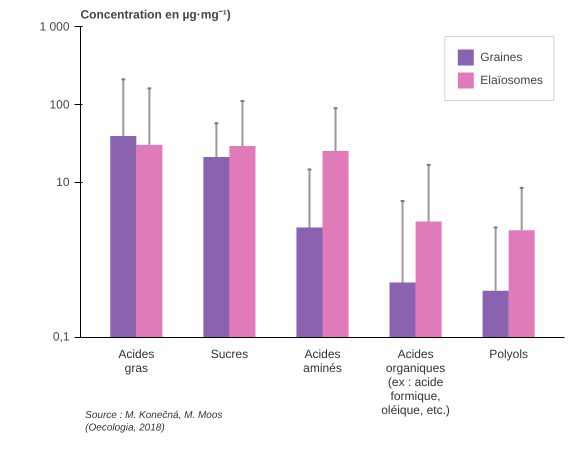 The width and height of the screenshot is (574, 463). Describe the element at coordinates (63, 182) in the screenshot. I see `y-tick-label: 10` at that location.